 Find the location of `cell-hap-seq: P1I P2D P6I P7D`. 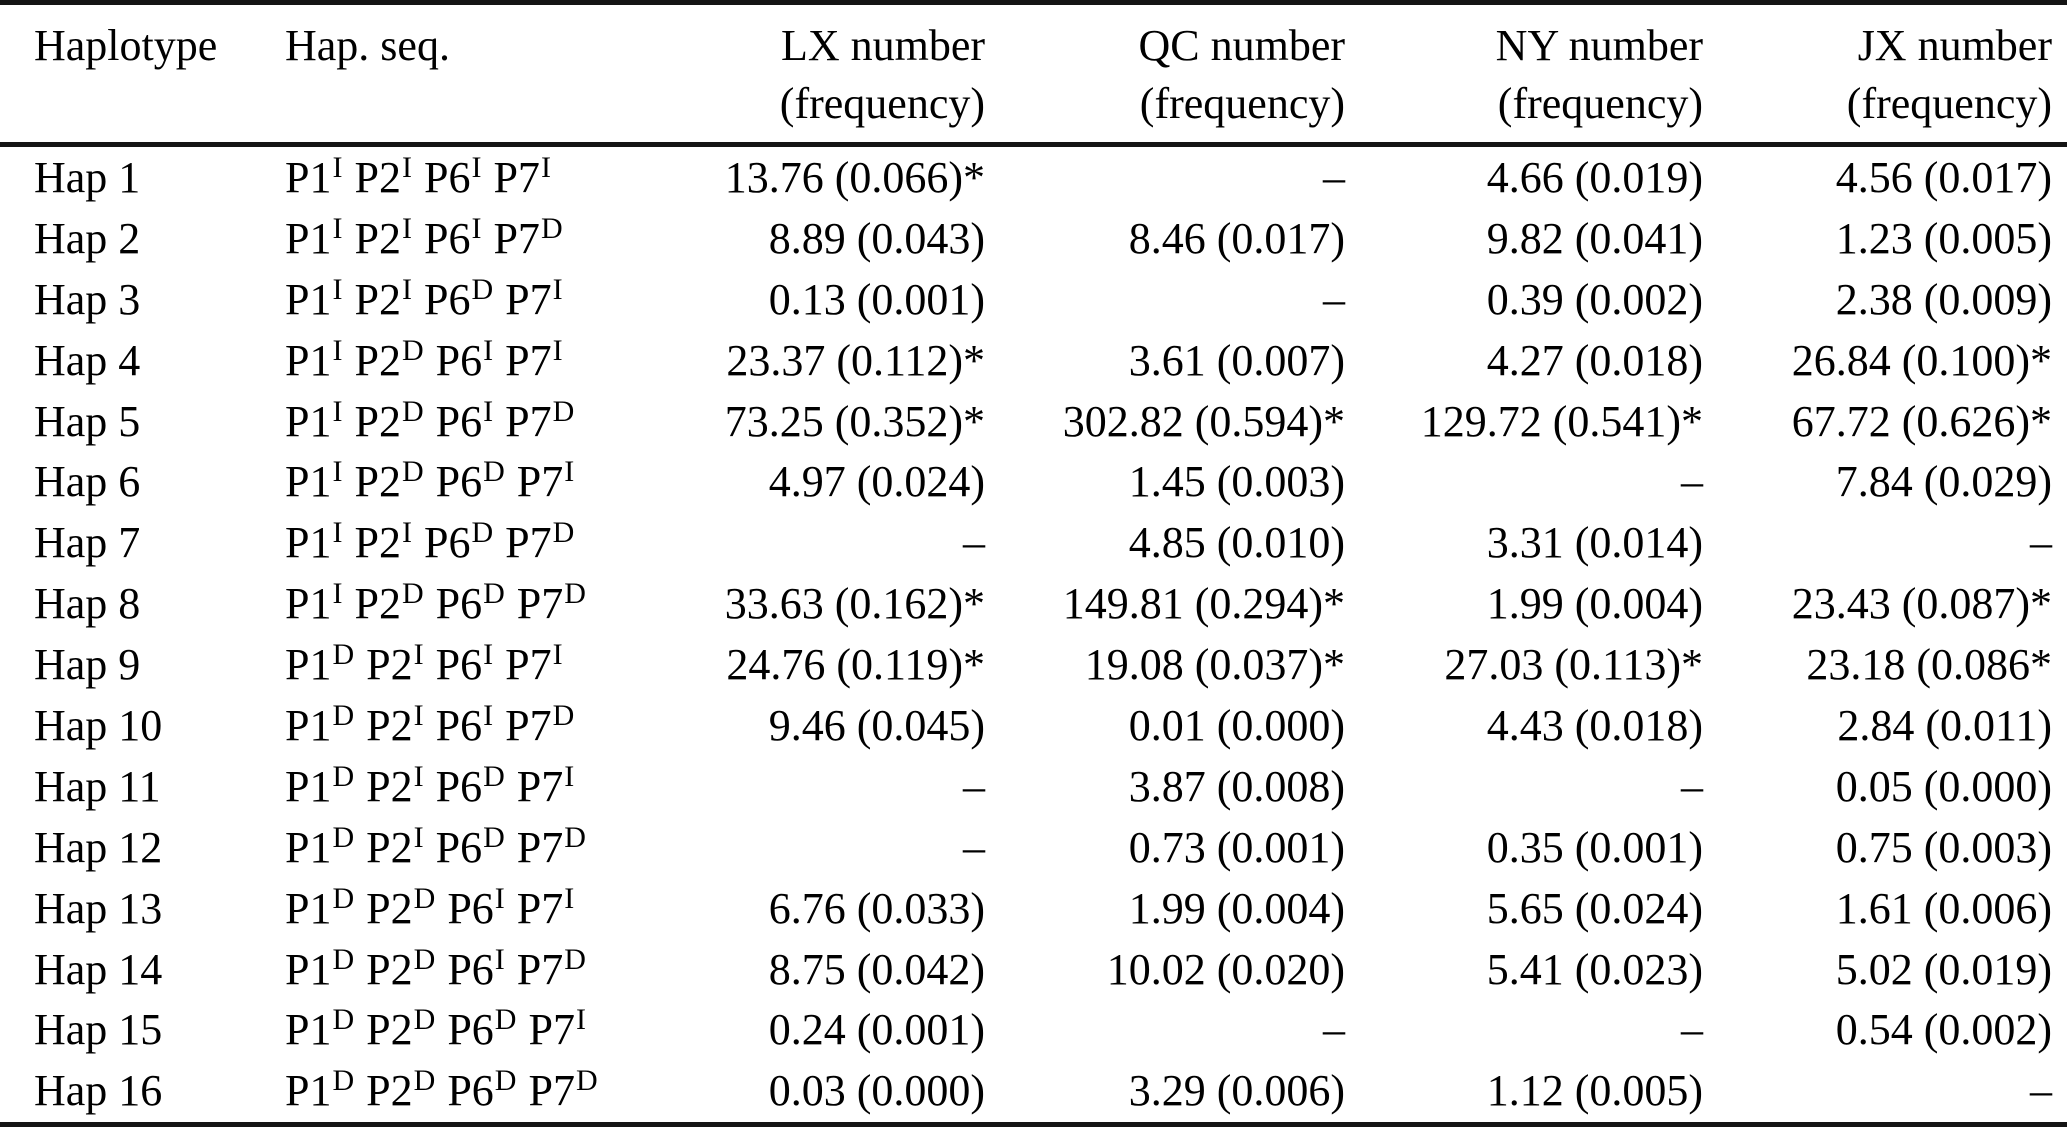

cell-hap-seq: P1I P2D P6I P7D is located at coordinates (475, 420).